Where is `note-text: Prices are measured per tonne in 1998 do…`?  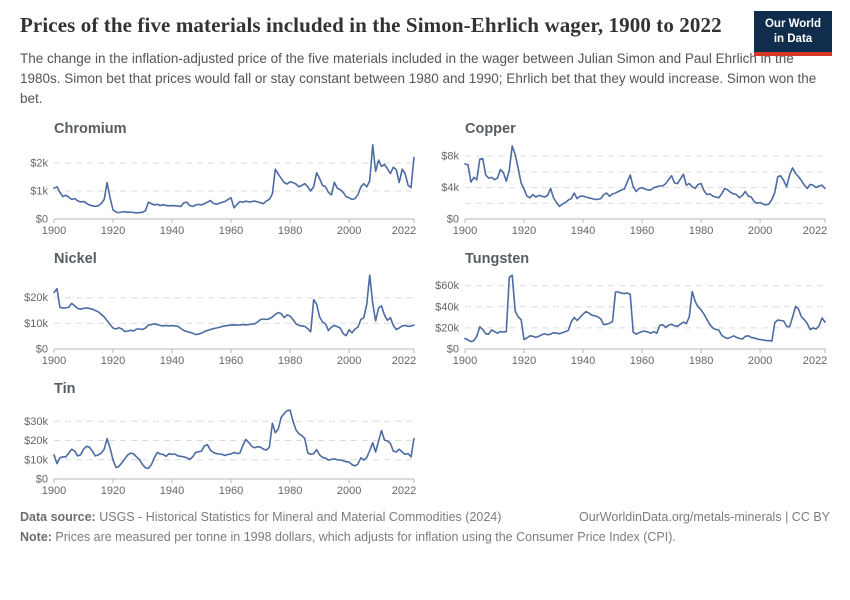 note-text: Prices are measured per tonne in 1998 do… is located at coordinates (363, 536).